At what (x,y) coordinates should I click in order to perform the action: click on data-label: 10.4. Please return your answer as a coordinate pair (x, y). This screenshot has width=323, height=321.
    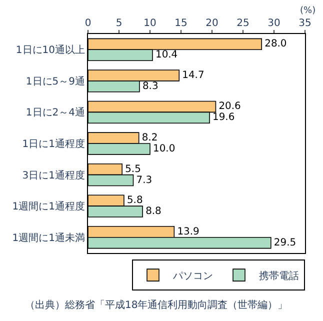
    Looking at the image, I should click on (166, 55).